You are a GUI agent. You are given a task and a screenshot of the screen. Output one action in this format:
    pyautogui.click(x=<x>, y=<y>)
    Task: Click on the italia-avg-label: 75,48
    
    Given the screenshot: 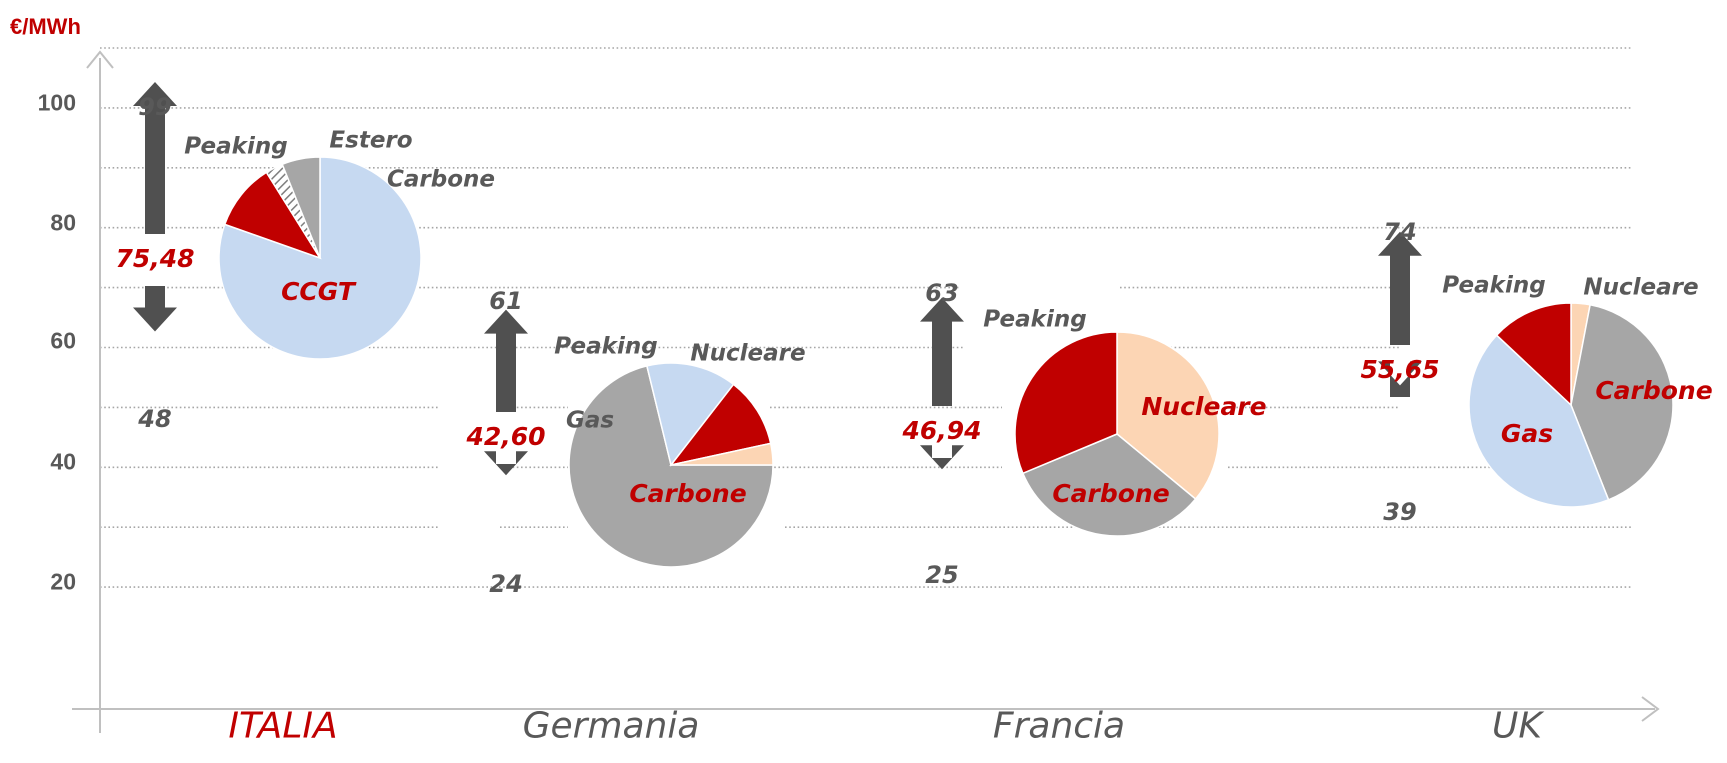 What is the action you would take?
    pyautogui.click(x=154, y=258)
    